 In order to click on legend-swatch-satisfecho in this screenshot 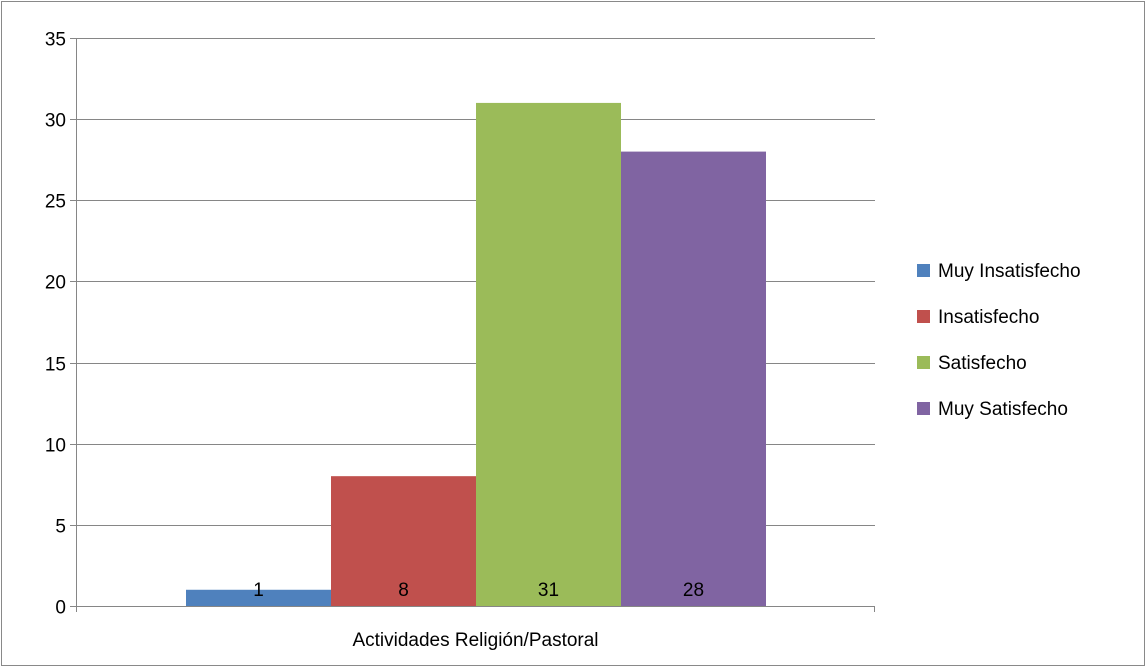, I will do `click(923, 362)`.